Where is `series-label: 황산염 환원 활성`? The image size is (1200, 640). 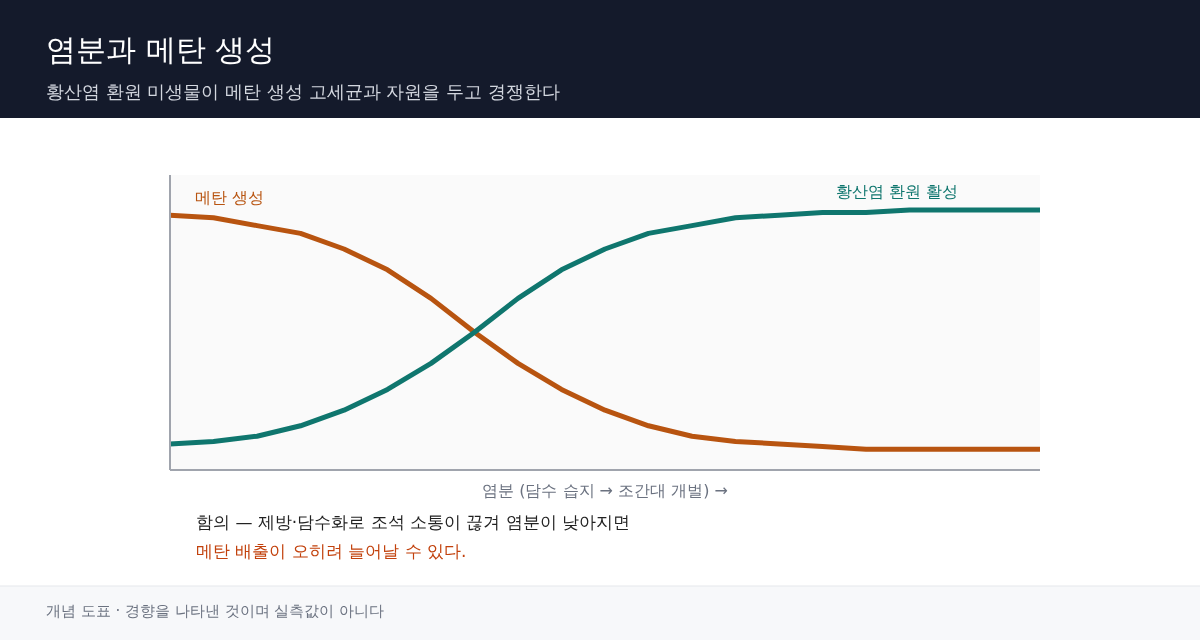
series-label: 황산염 환원 활성 is located at coordinates (896, 191).